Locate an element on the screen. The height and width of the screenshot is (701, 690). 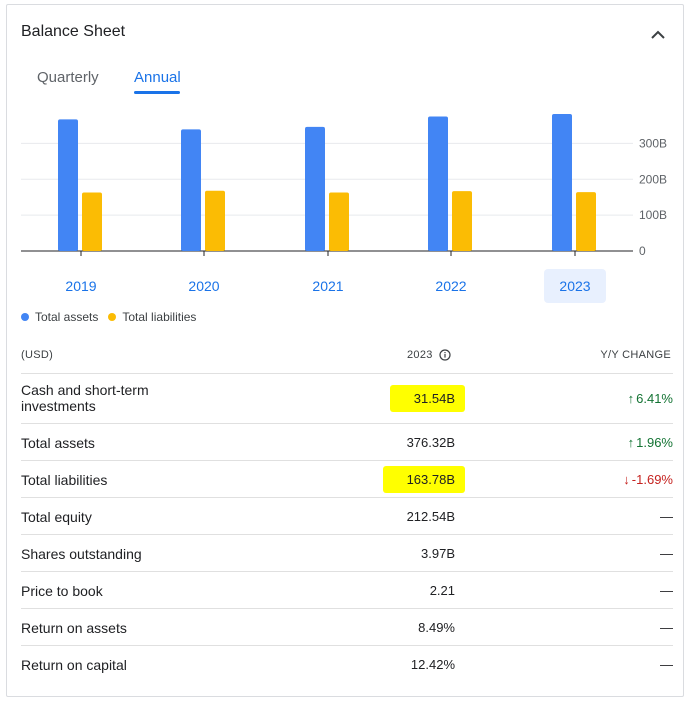
row-value: 2.21 is located at coordinates (442, 590).